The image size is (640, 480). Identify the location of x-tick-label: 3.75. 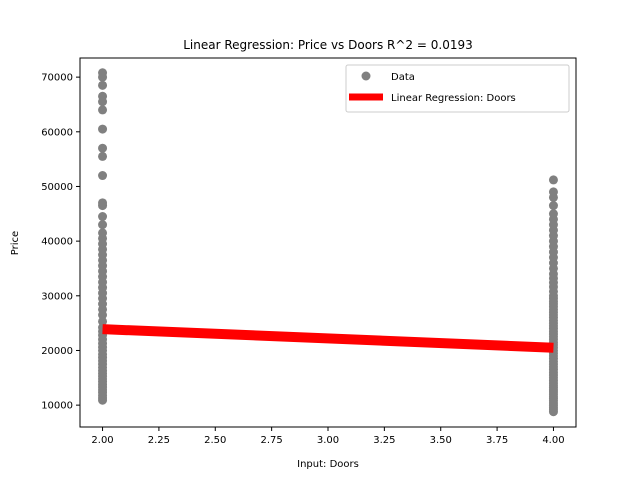
(497, 440).